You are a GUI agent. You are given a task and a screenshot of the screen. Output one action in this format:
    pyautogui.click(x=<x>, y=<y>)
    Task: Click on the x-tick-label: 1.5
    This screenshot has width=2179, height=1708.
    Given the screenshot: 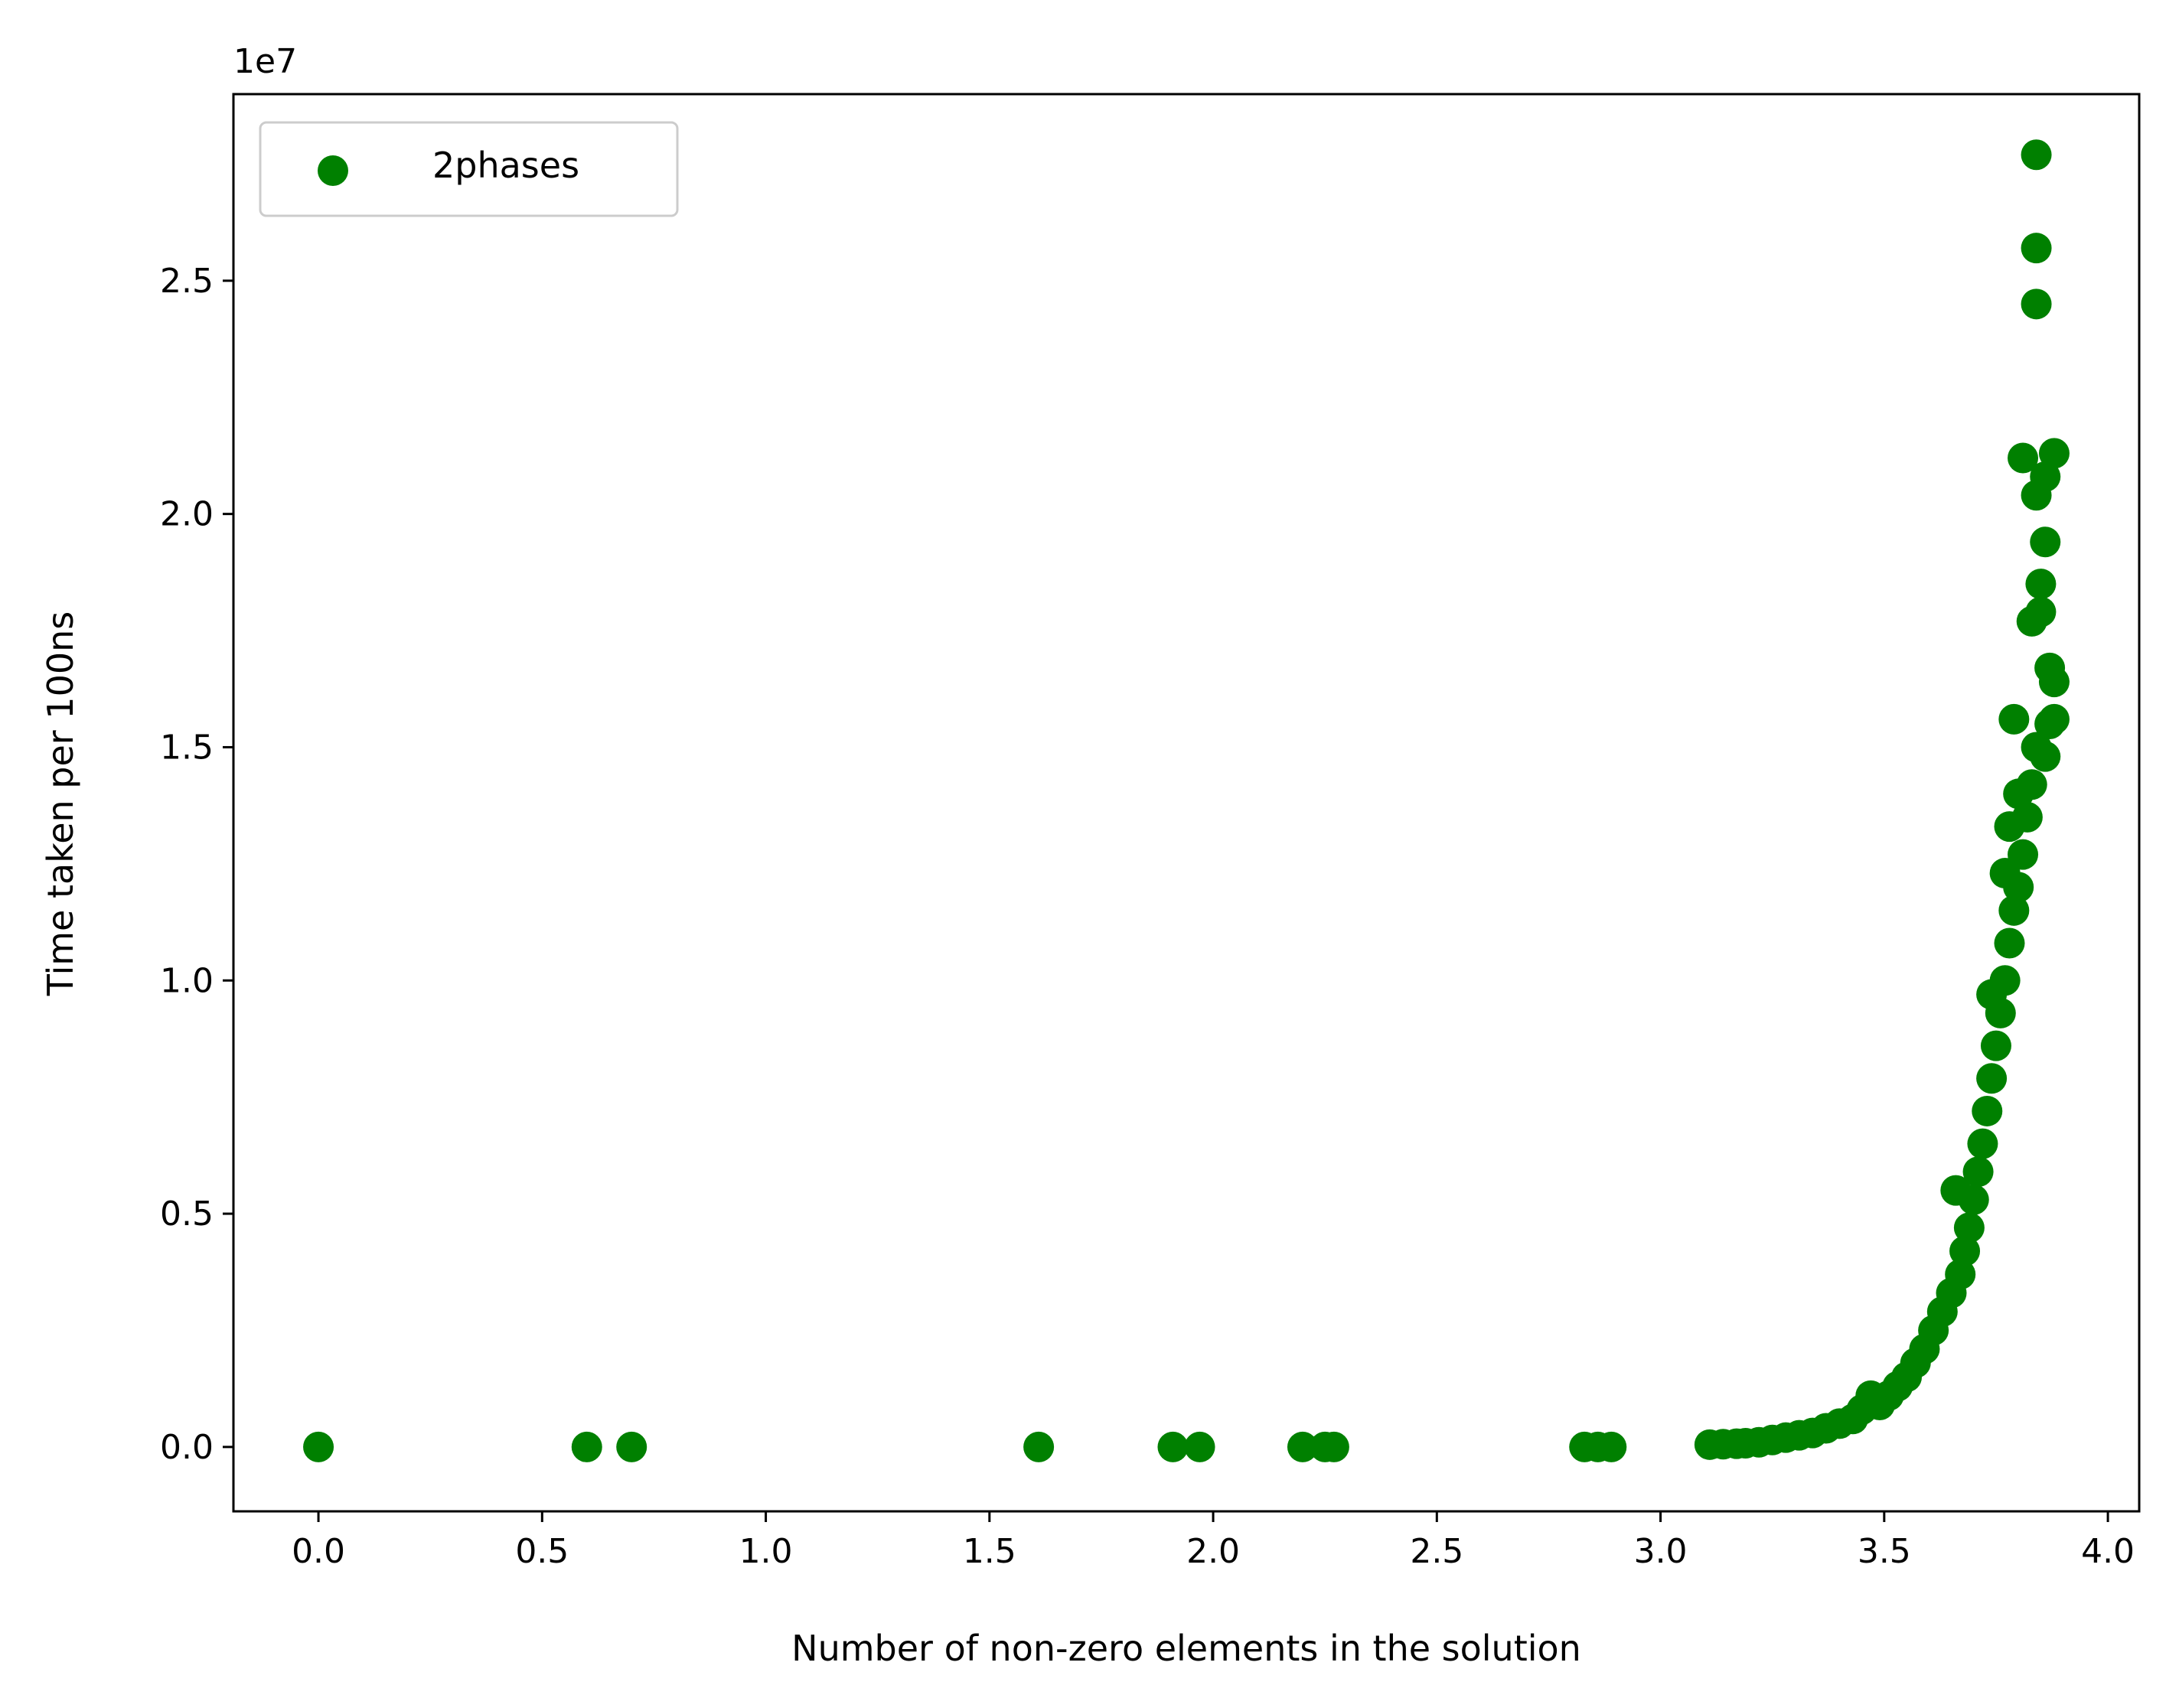 What is the action you would take?
    pyautogui.click(x=989, y=1551)
    